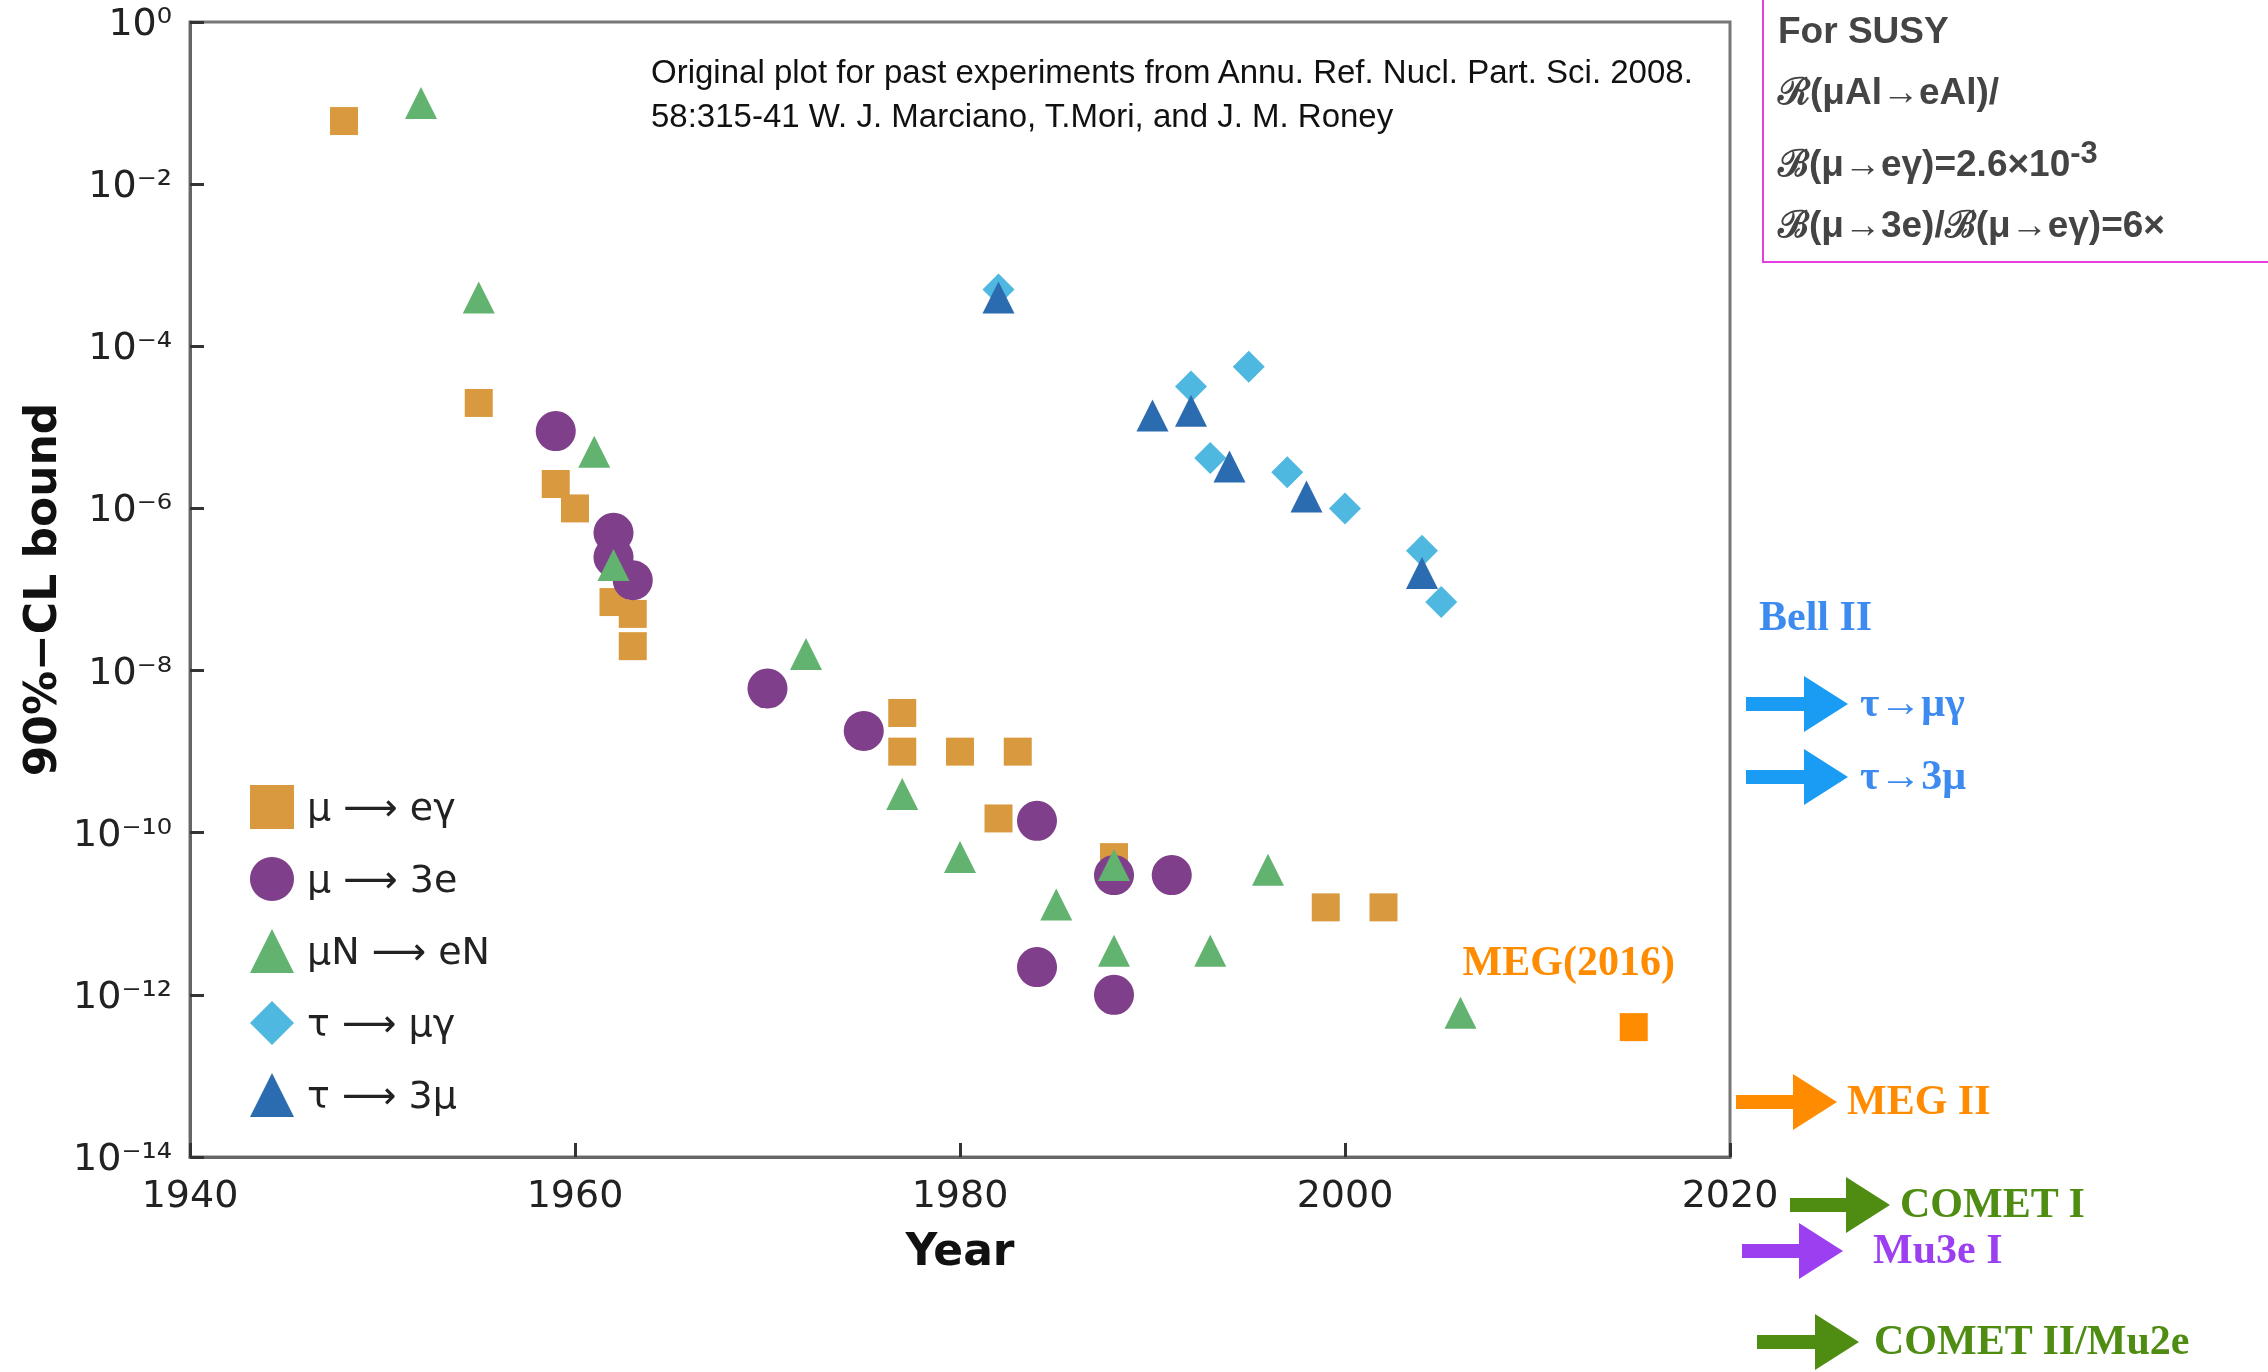 The width and height of the screenshot is (2268, 1372). Describe the element at coordinates (1992, 1203) in the screenshot. I see `text: COMET I` at that location.